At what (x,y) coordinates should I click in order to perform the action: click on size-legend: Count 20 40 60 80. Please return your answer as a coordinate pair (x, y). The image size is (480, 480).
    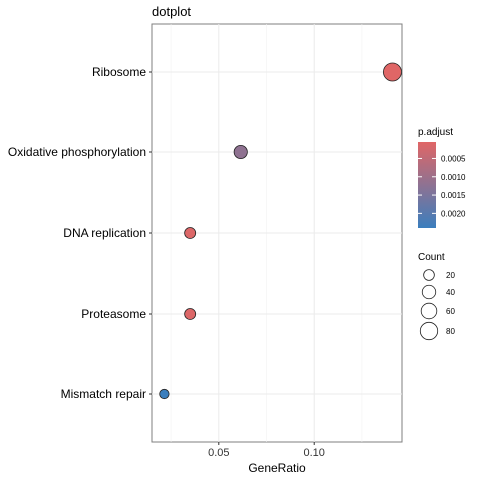
    Looking at the image, I should click on (436, 296).